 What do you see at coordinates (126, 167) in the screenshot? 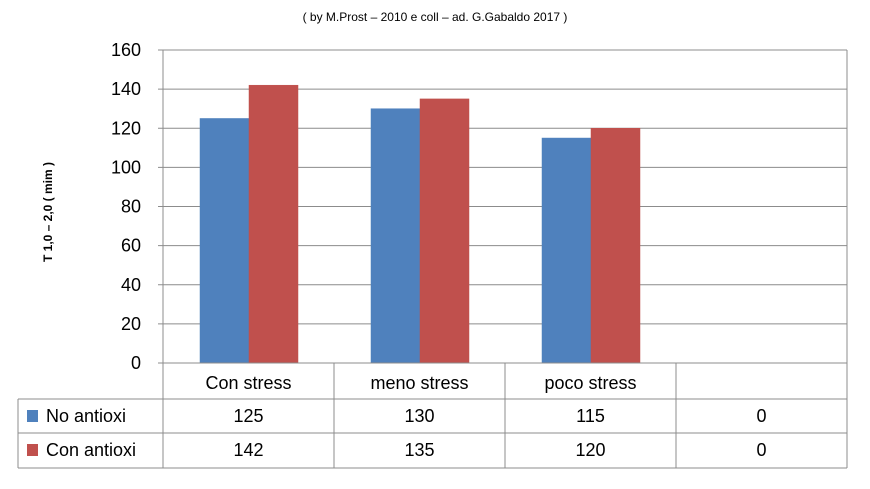
I see `y-tick-label: 100` at bounding box center [126, 167].